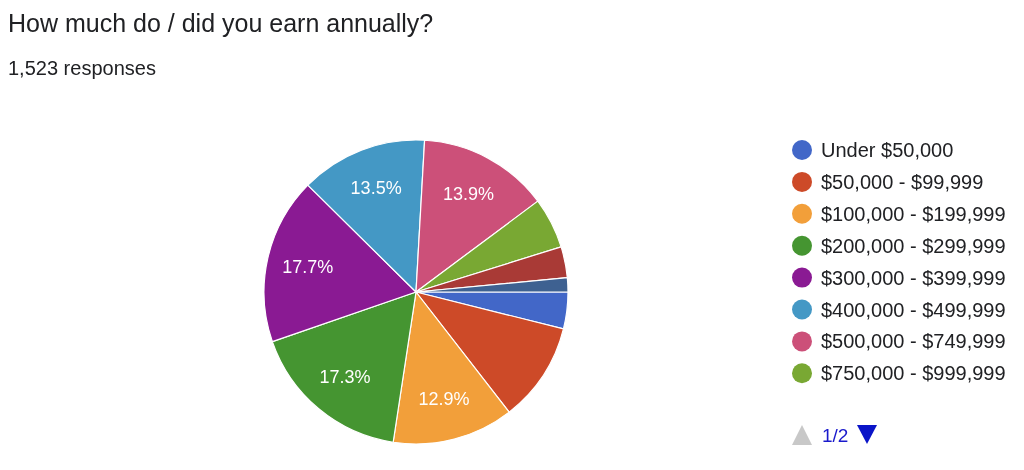 The image size is (1024, 470). Describe the element at coordinates (913, 213) in the screenshot. I see `legend-label: $100,000 - $199,999` at that location.